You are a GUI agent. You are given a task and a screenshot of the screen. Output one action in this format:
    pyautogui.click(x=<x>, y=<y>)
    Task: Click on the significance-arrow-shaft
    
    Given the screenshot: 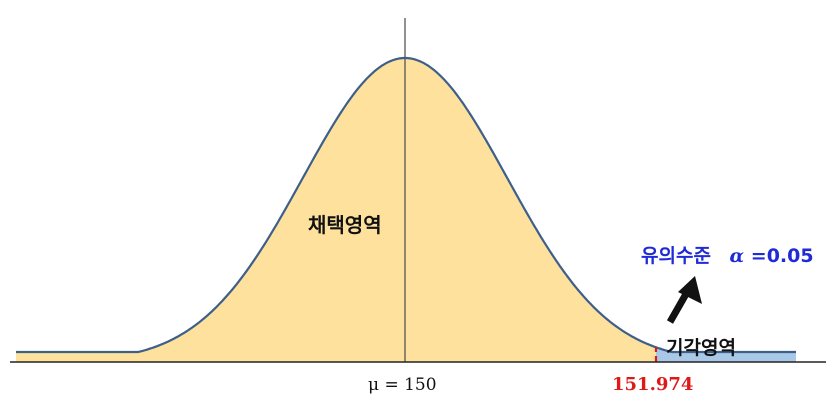 What is the action you would take?
    pyautogui.click(x=678, y=308)
    